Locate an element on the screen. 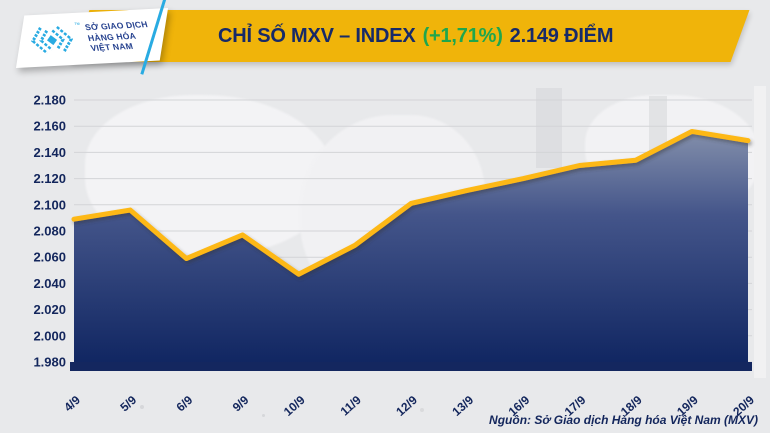 The image size is (770, 433). x-axis-tick-label: 9/9 is located at coordinates (241, 404).